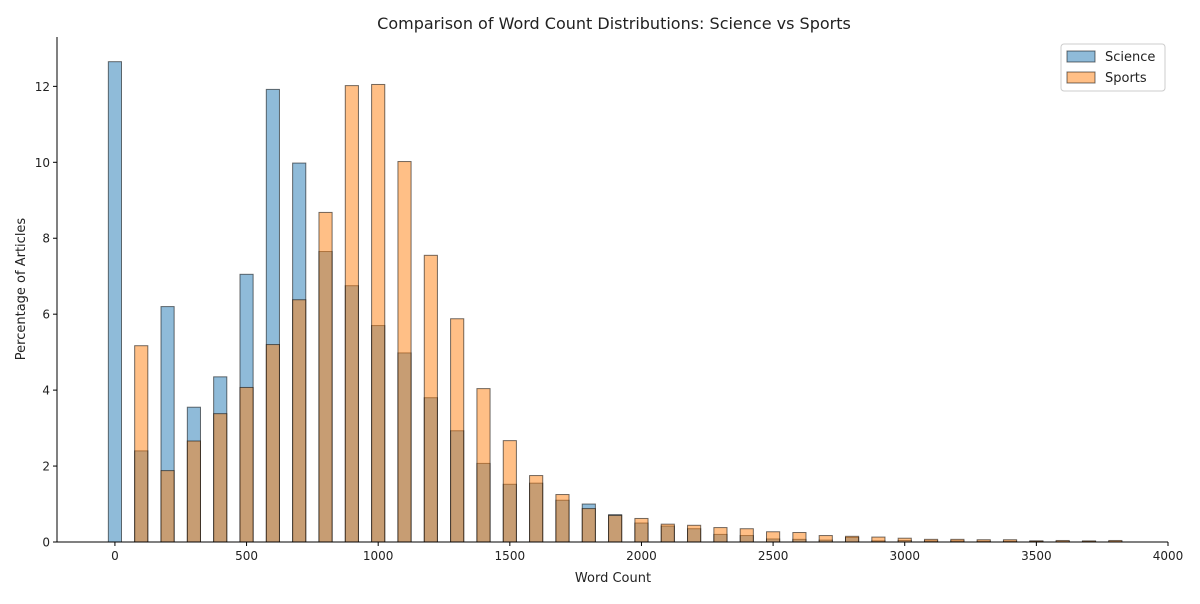 This screenshot has height=604, width=1200. What do you see at coordinates (1081, 77) in the screenshot?
I see `legend-swatch-sports` at bounding box center [1081, 77].